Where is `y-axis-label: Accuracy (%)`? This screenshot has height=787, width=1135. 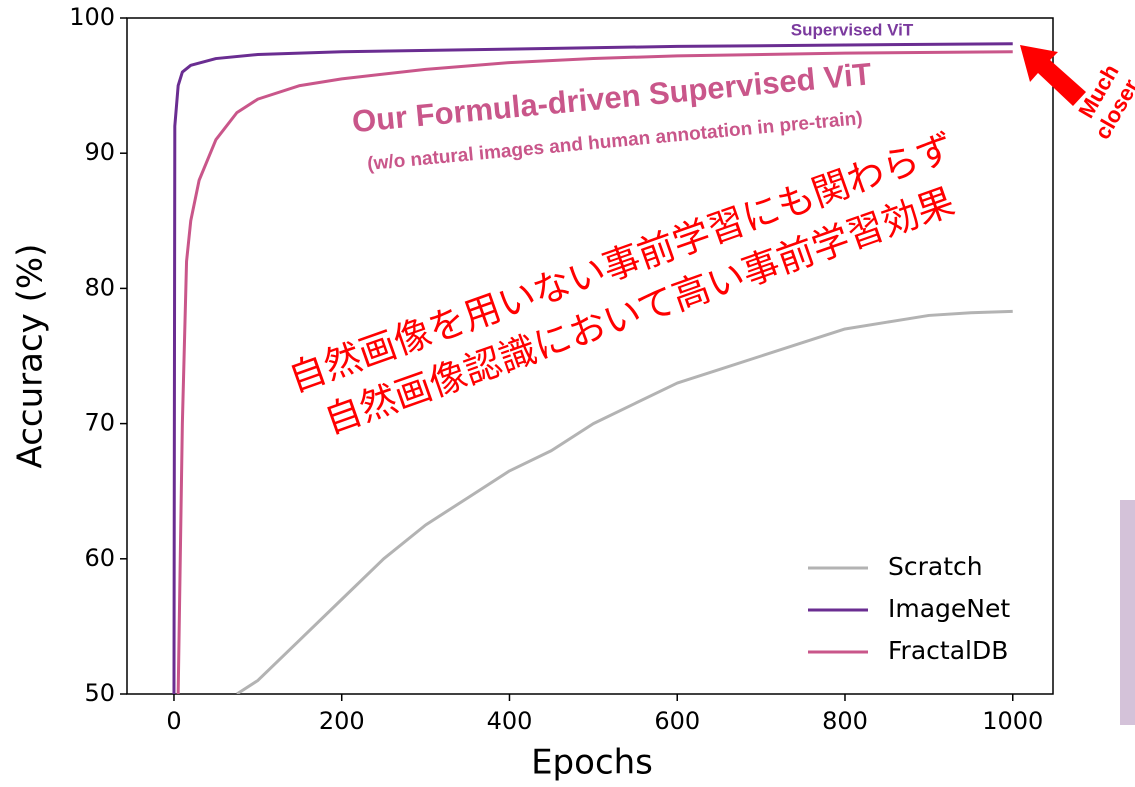 y-axis-label: Accuracy (%) is located at coordinates (31, 356).